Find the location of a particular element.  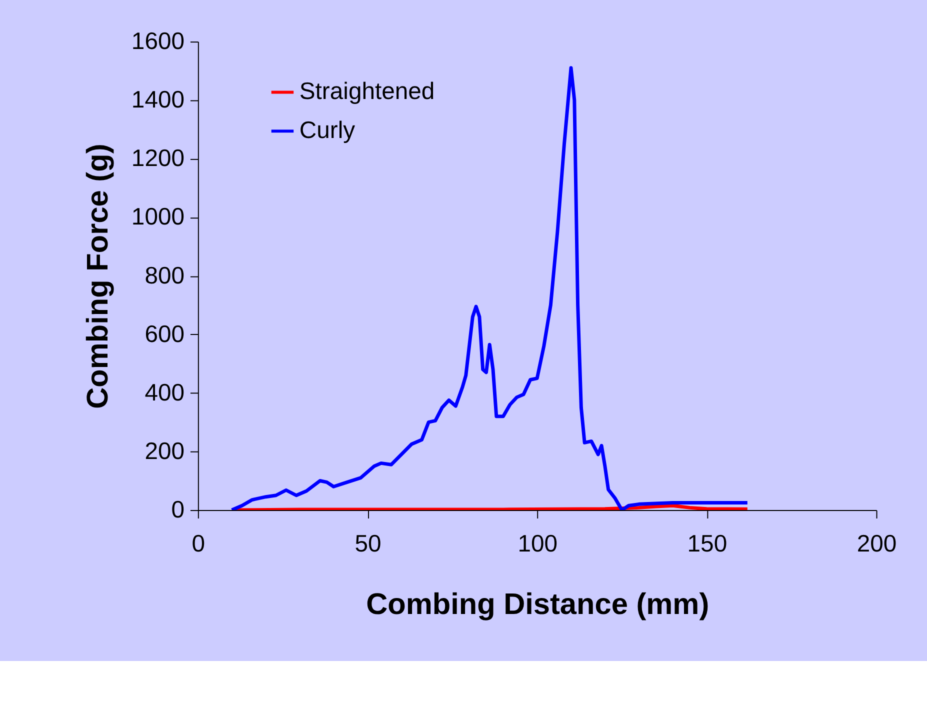

x-axis-title: Combing Distance (mm) is located at coordinates (538, 604).